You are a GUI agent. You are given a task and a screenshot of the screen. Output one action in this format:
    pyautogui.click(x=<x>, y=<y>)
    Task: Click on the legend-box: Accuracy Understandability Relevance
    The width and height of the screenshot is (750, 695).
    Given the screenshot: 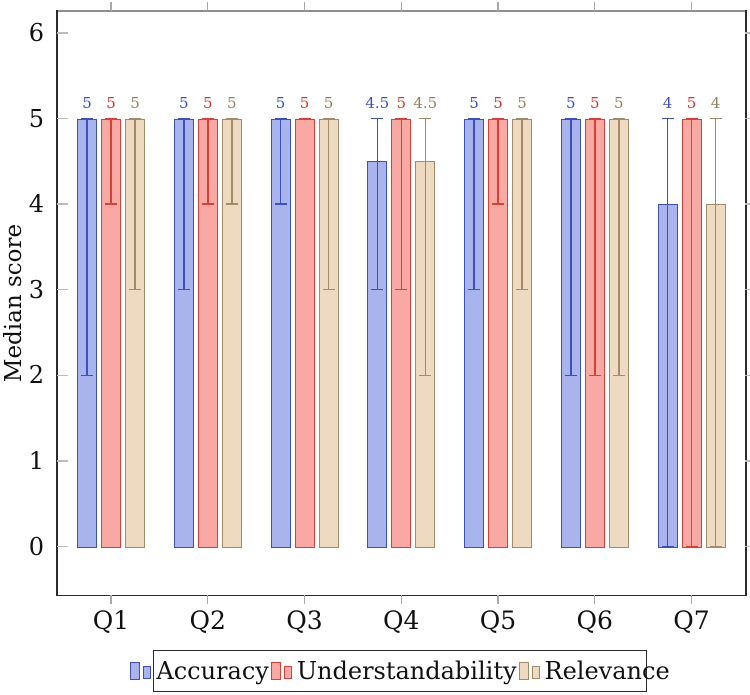 What is the action you would take?
    pyautogui.click(x=400, y=671)
    